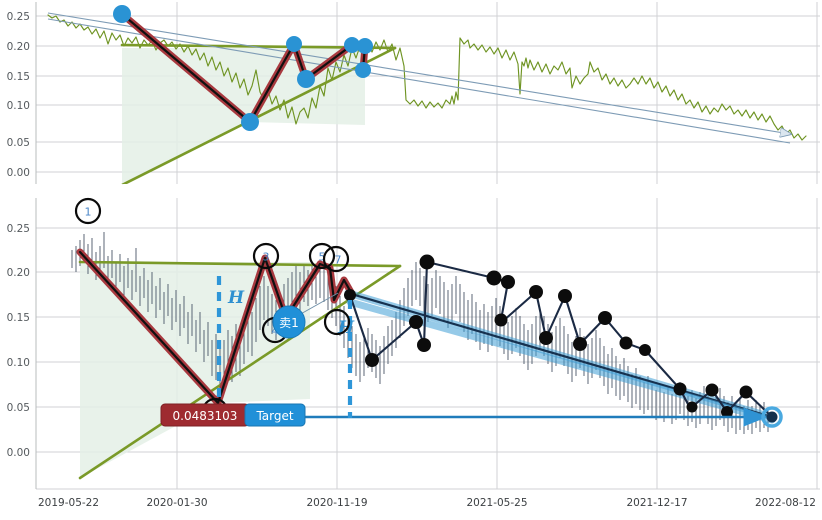 The height and width of the screenshot is (520, 822). Describe the element at coordinates (18, 363) in the screenshot. I see `detail-ytick-3: 0.10` at that location.